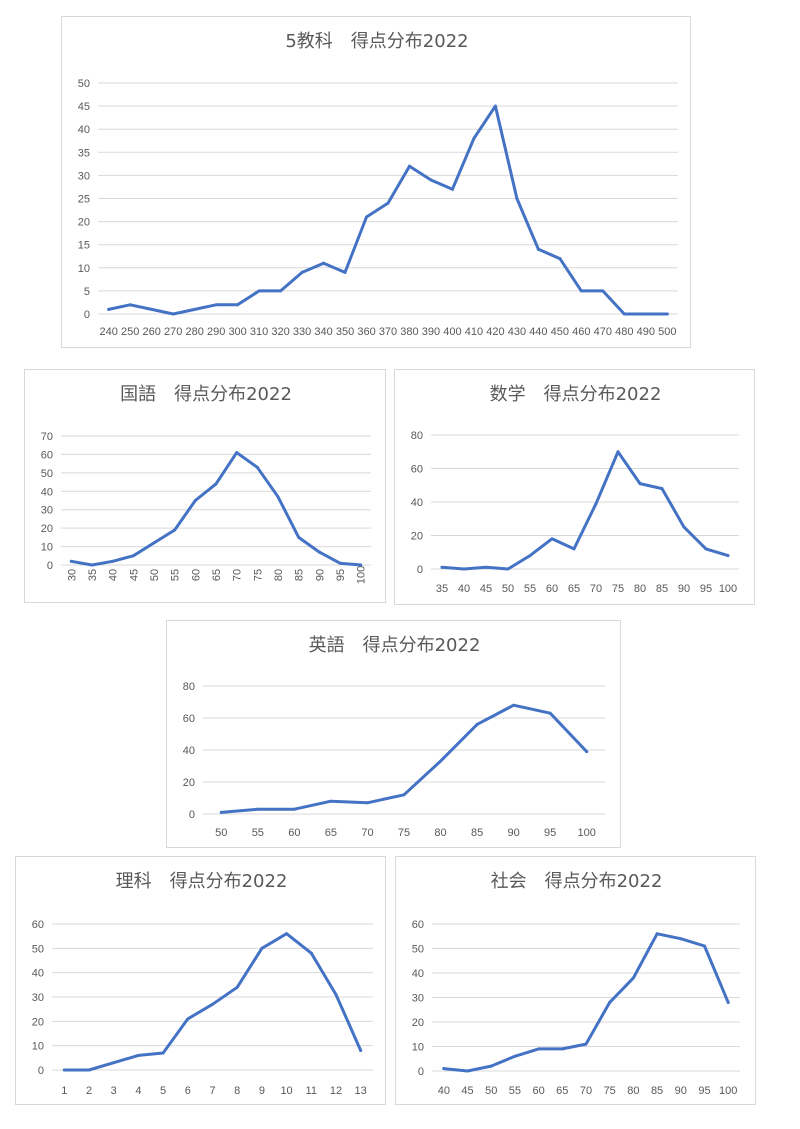 Image resolution: width=800 pixels, height=1129 pixels. What do you see at coordinates (550, 833) in the screenshot?
I see `x-tick-label: 95` at bounding box center [550, 833].